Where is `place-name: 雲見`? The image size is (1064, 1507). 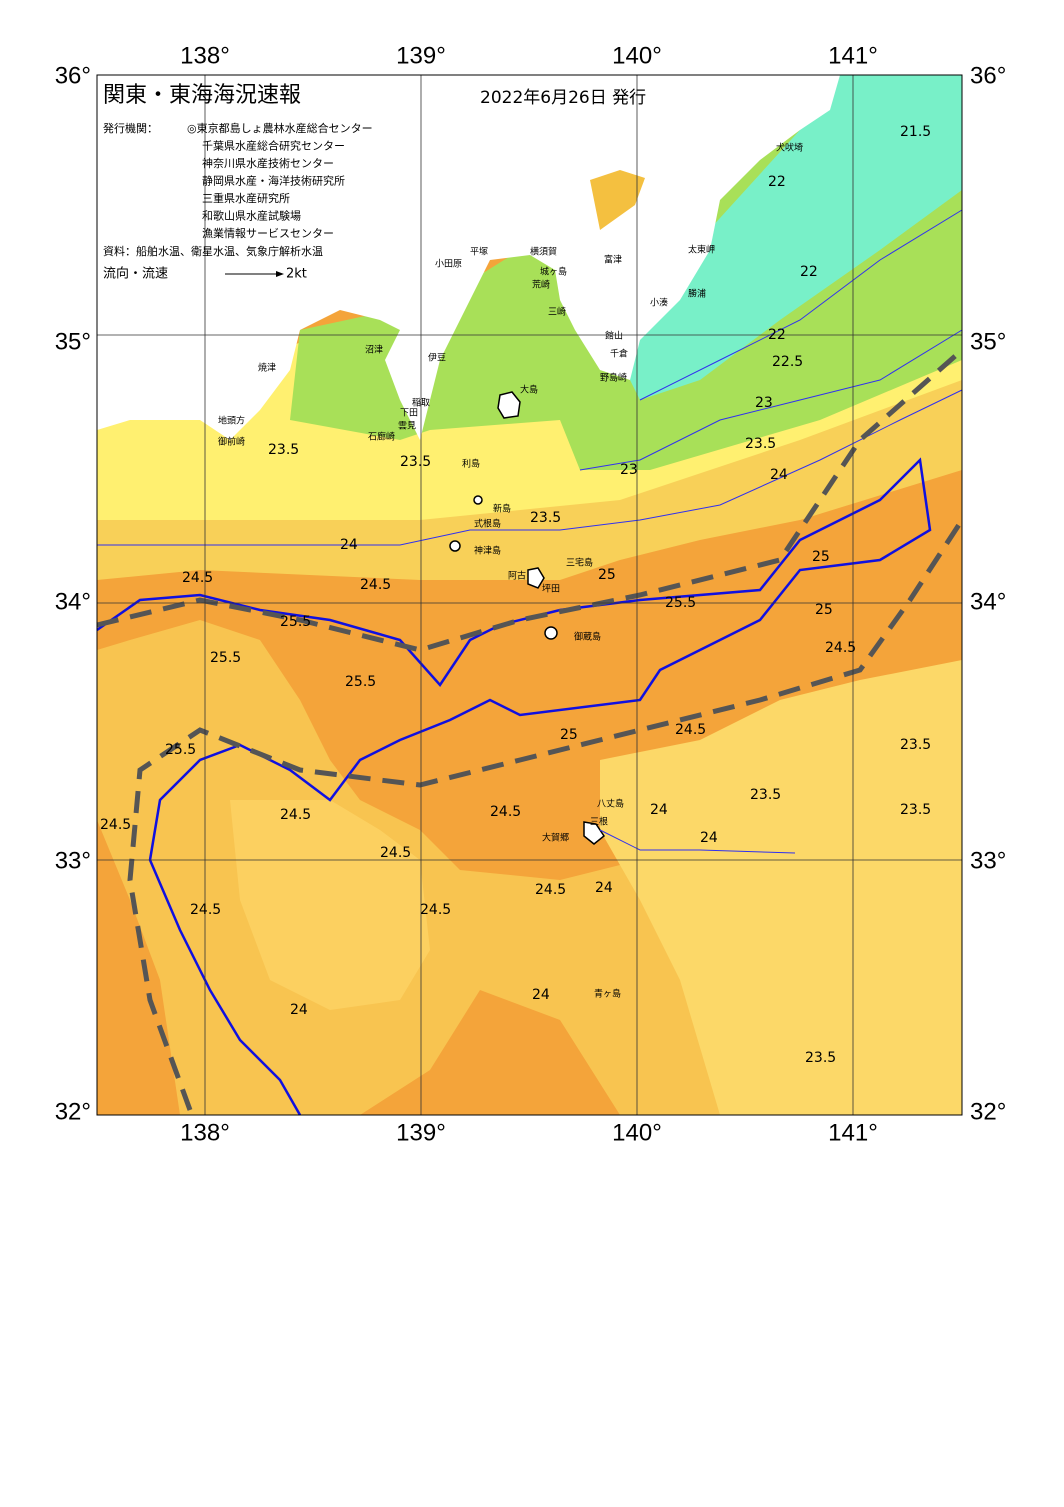 place-name: 雲見 is located at coordinates (407, 426).